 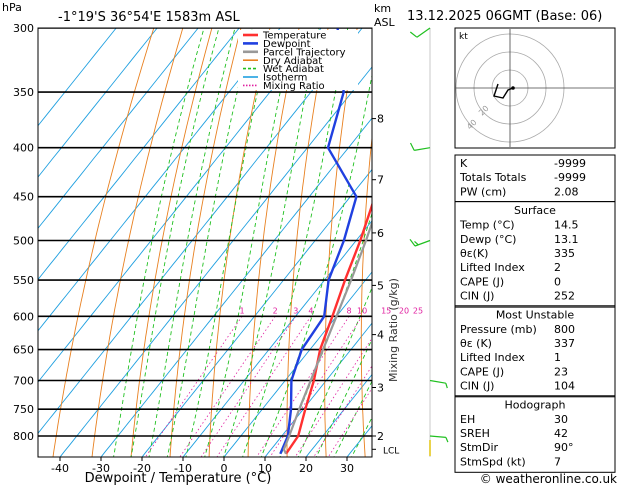 I want to click on storm-motion-marker, so click(x=513, y=88).